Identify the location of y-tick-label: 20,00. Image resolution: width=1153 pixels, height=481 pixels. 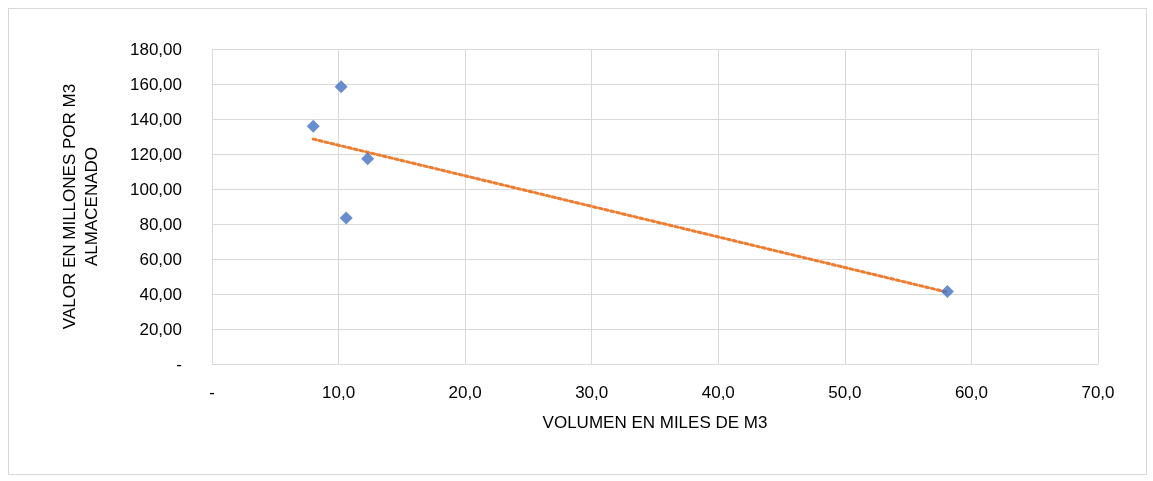
(160, 329).